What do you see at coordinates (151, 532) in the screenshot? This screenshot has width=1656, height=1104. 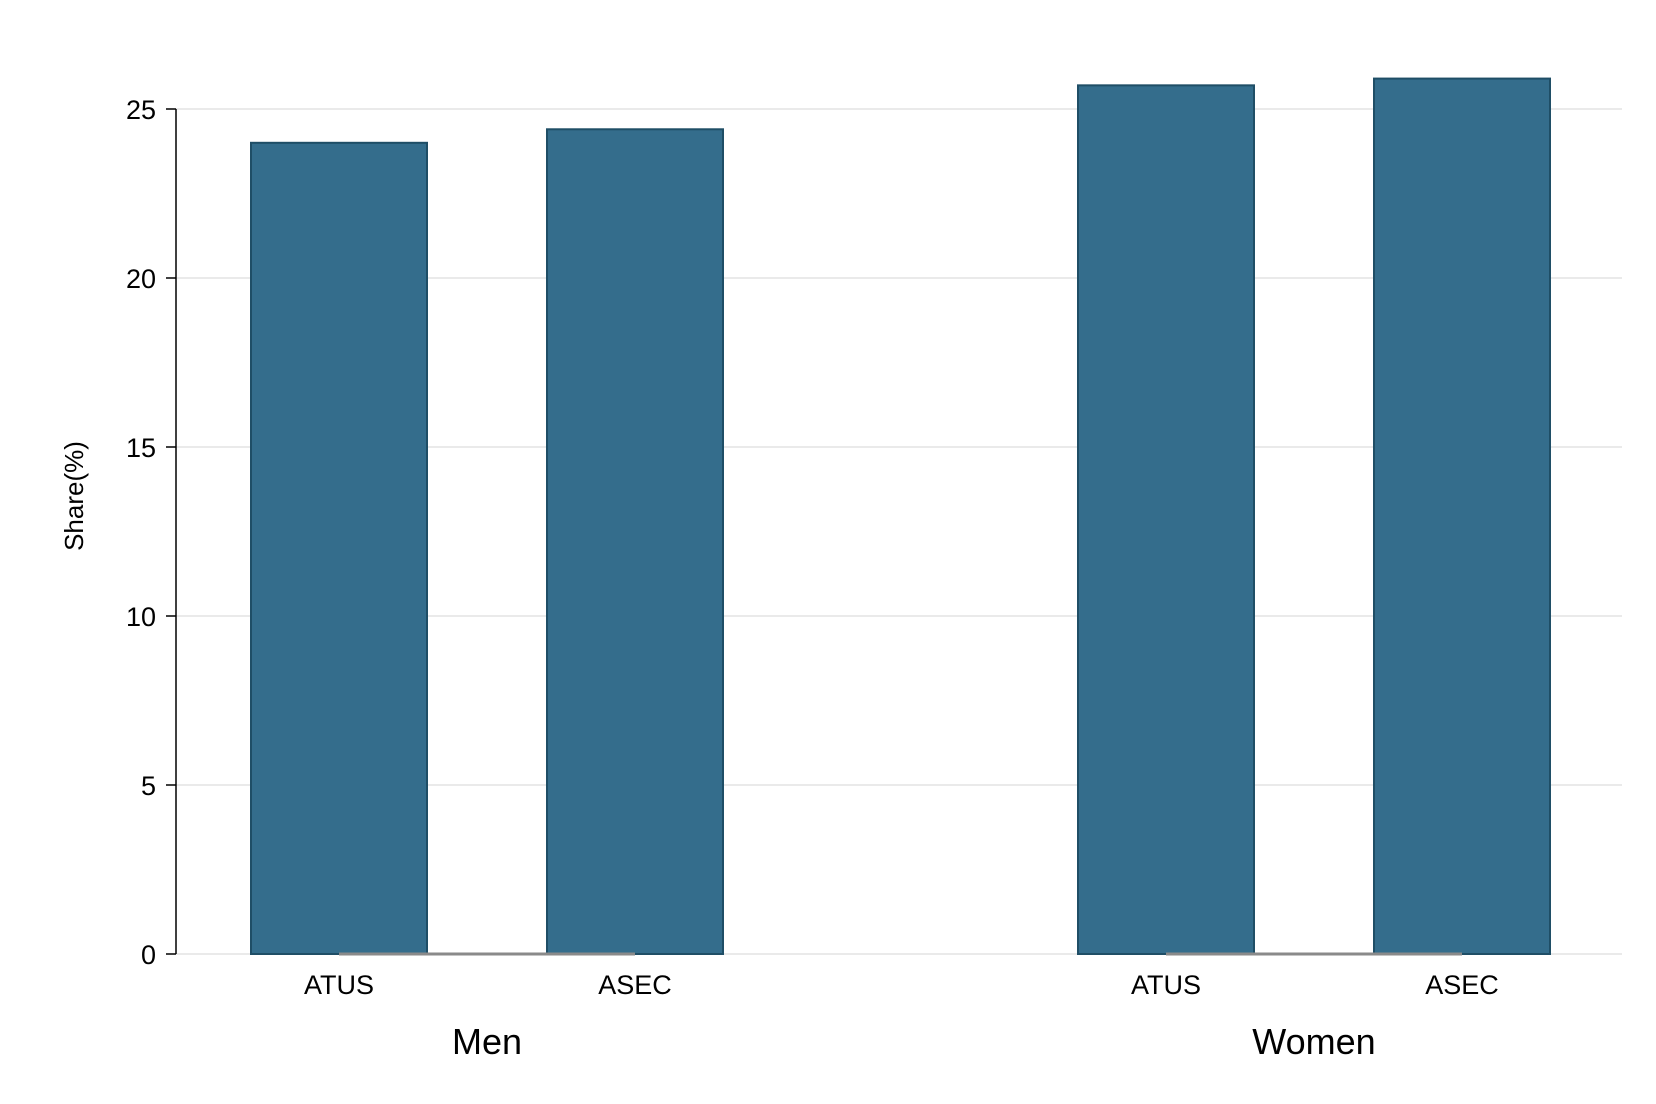 I see `y-axis: 0 5 10 15 20 25` at bounding box center [151, 532].